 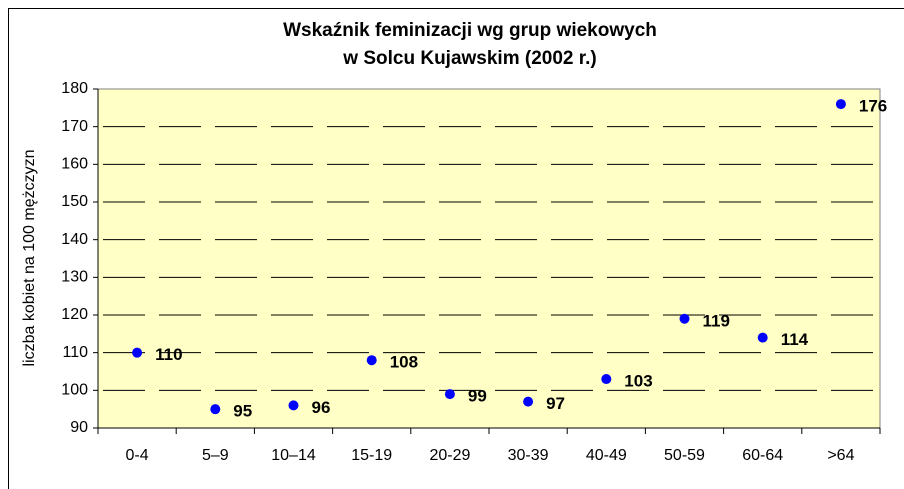 I want to click on value-label: 103, so click(x=638, y=381).